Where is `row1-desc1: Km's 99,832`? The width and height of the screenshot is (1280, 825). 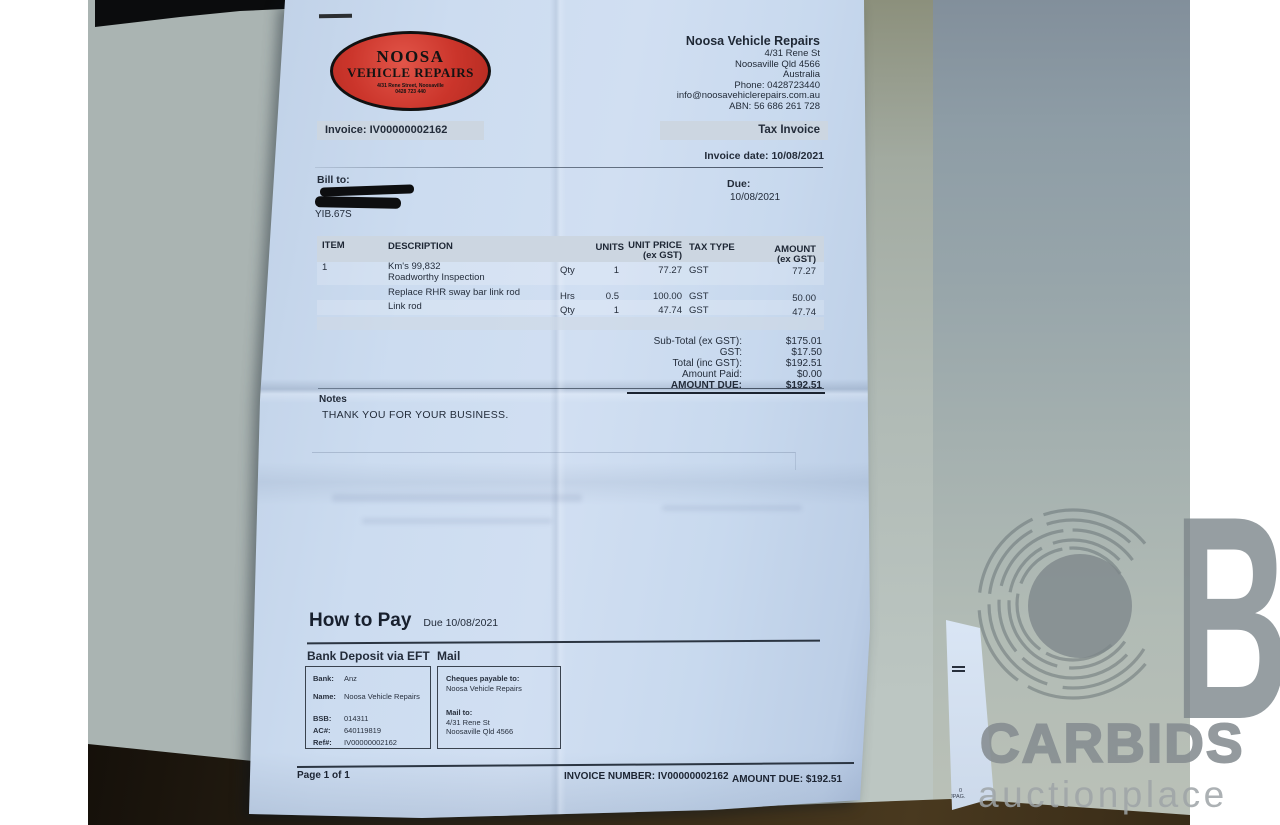
row1-desc1: Km's 99,832 is located at coordinates (414, 266).